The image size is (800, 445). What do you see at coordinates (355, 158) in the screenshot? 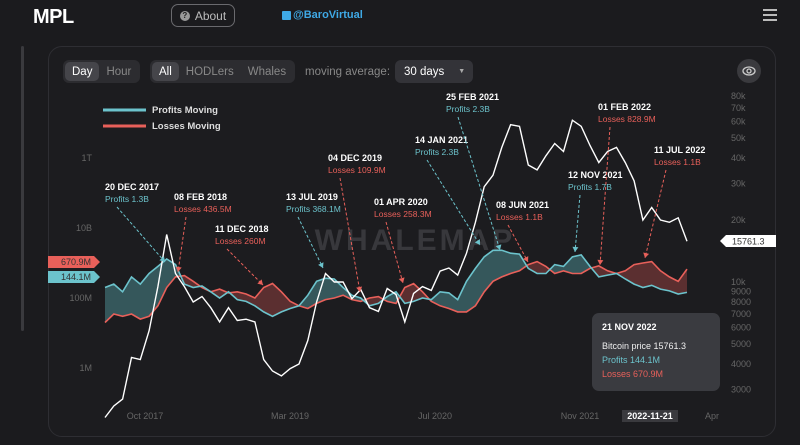
I see `annotation-date: 04 DEC 2019` at bounding box center [355, 158].